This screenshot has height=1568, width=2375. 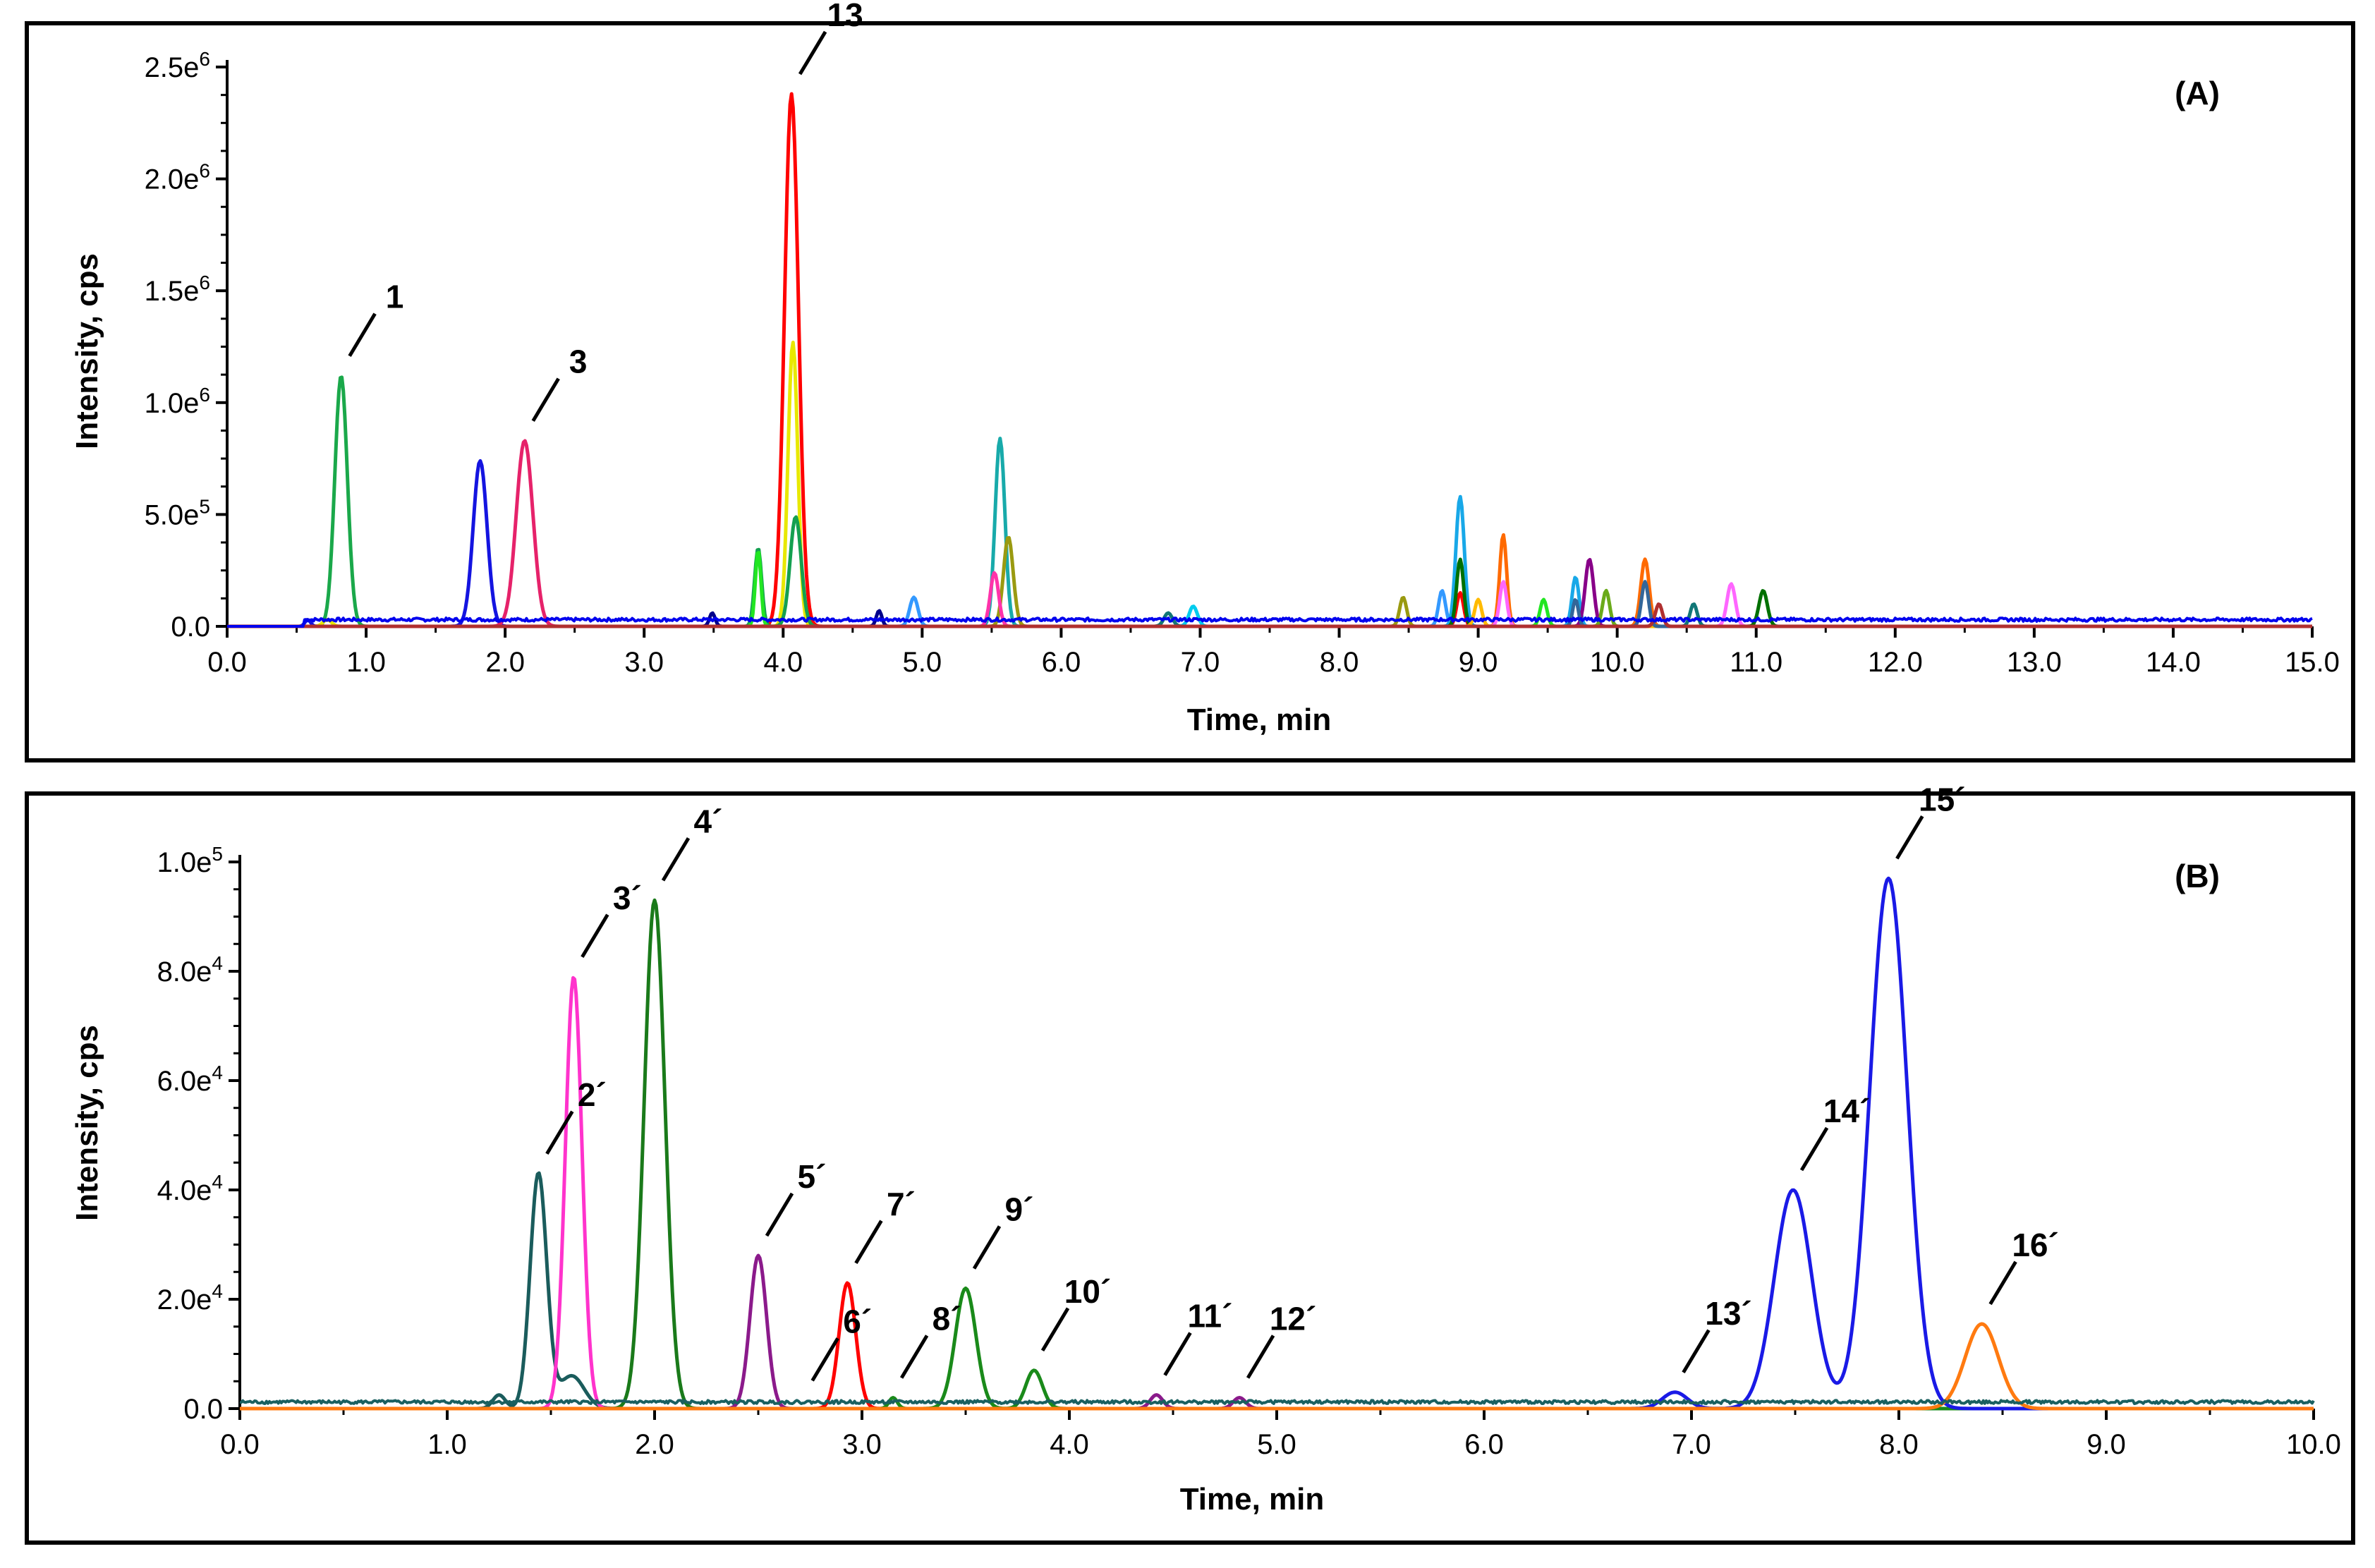 What do you see at coordinates (578, 362) in the screenshot?
I see `panel-a-peak-label: 3` at bounding box center [578, 362].